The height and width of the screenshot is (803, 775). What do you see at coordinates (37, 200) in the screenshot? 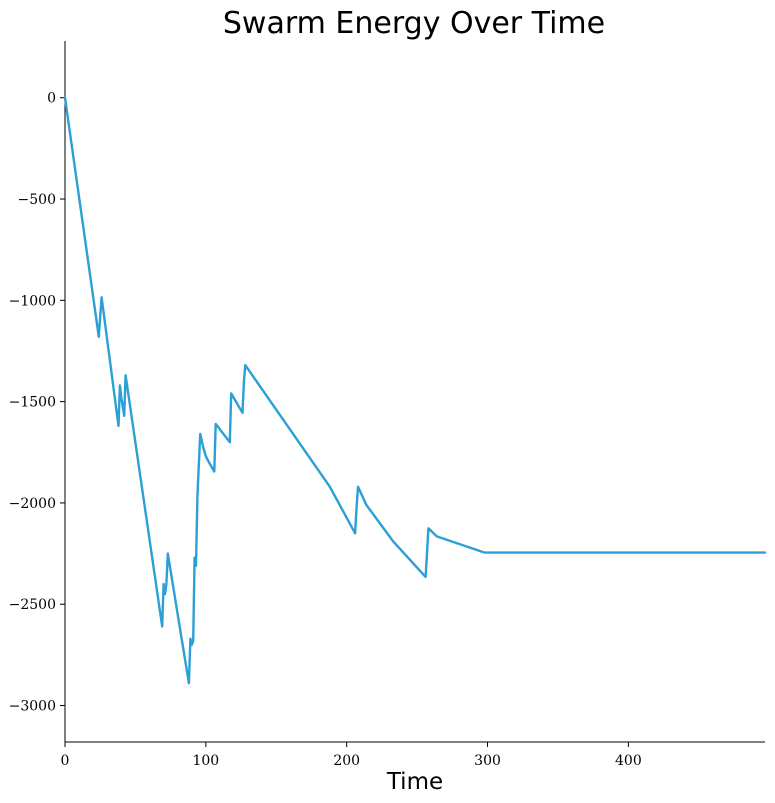
I see `y-tick-label: −500` at bounding box center [37, 200].